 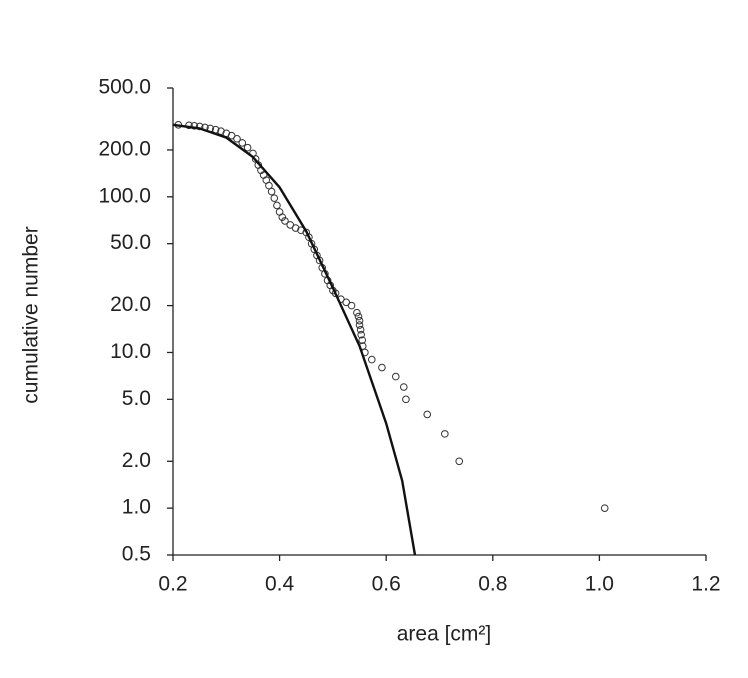 What do you see at coordinates (492, 584) in the screenshot?
I see `x-tick-label: 0.8` at bounding box center [492, 584].